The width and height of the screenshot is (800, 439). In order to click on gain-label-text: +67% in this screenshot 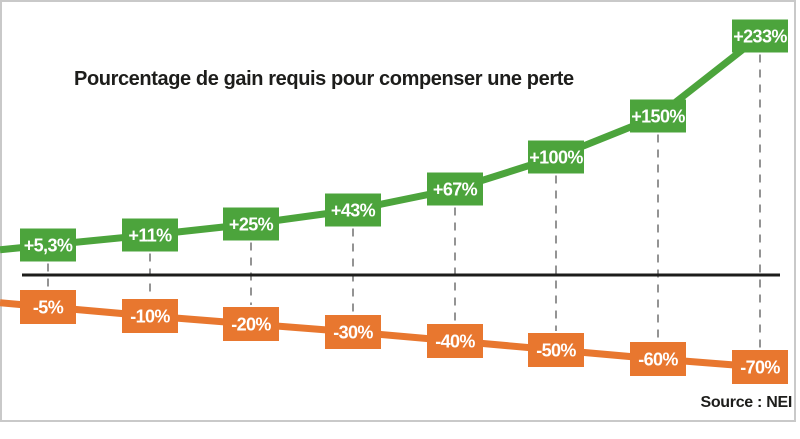, I will do `click(455, 190)`.